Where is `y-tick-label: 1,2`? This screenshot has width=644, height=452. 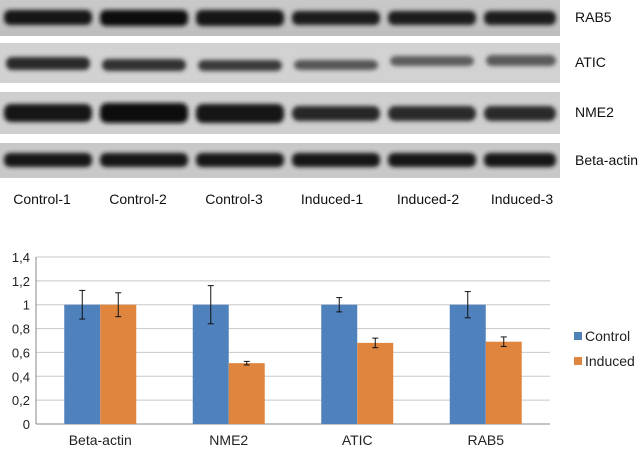
y-tick-label: 1,2 is located at coordinates (21, 281).